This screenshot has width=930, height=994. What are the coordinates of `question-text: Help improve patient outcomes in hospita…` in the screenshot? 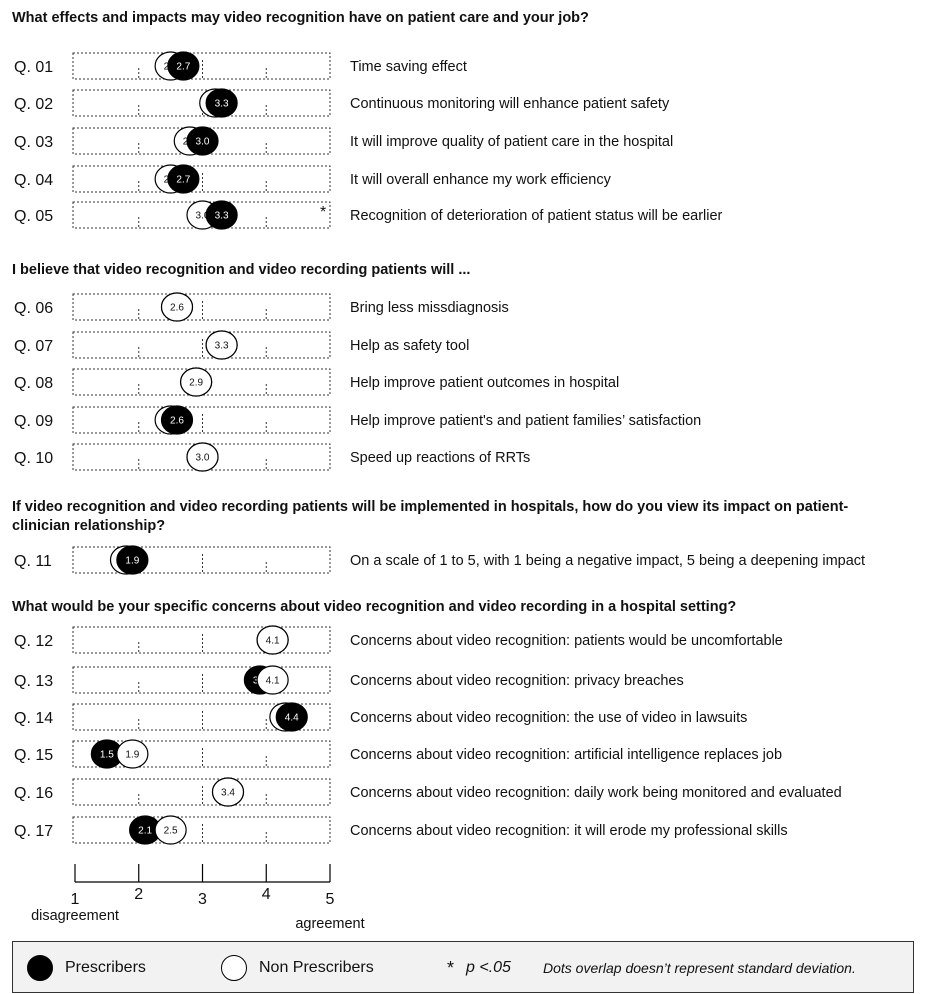 It's located at (484, 383).